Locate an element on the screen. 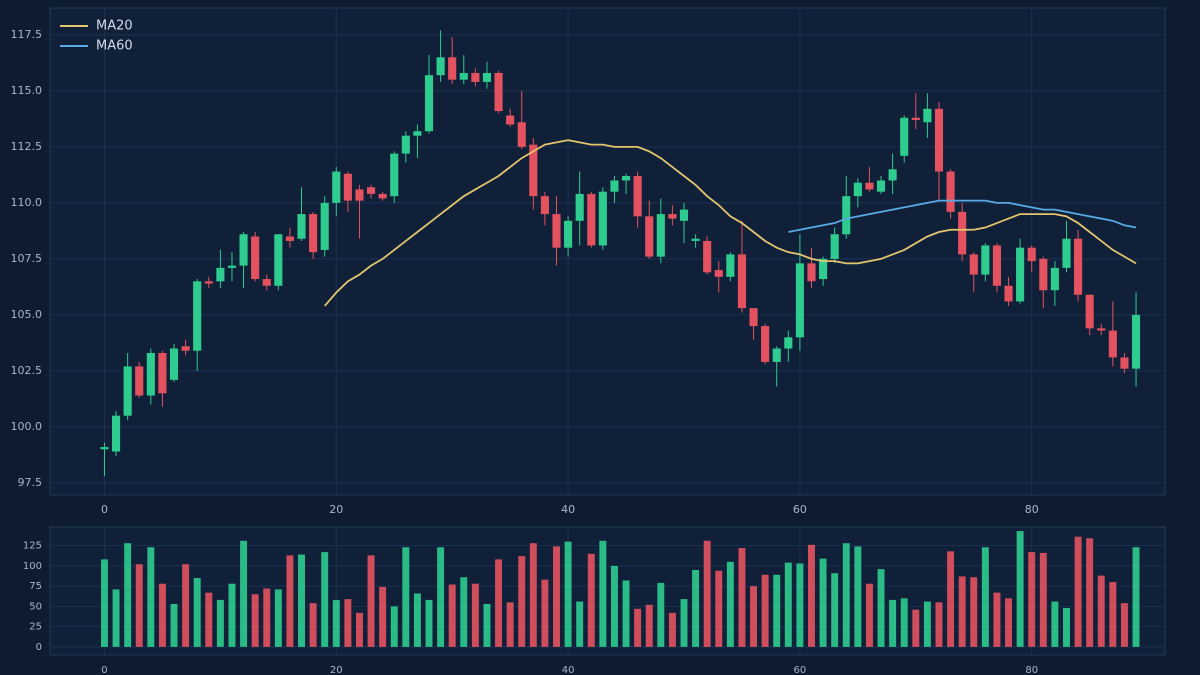 The image size is (1200, 675). y-tick-label: 25 is located at coordinates (35, 627).